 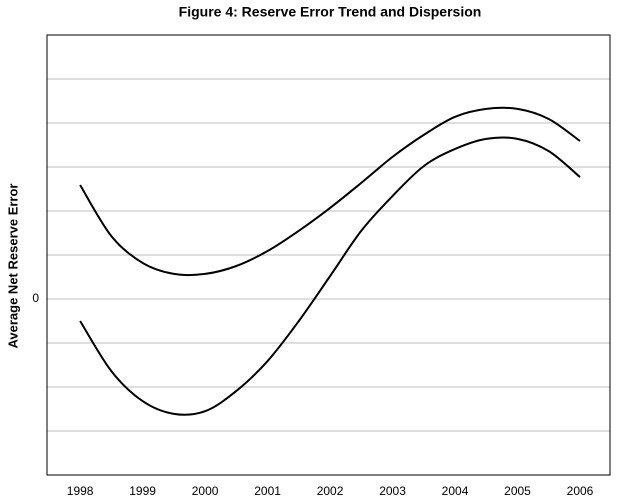 I want to click on x-tick-label: 2004, so click(x=455, y=491).